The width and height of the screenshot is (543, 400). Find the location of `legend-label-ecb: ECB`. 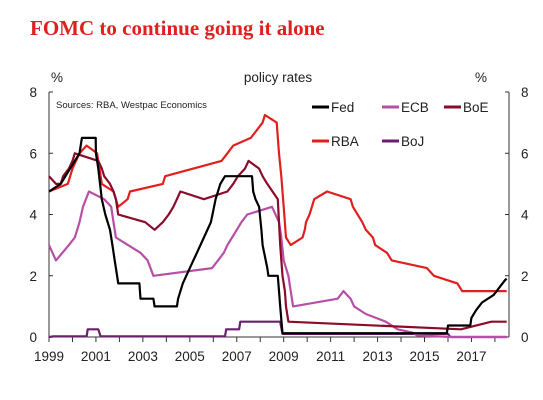

legend-label-ecb: ECB is located at coordinates (415, 107).